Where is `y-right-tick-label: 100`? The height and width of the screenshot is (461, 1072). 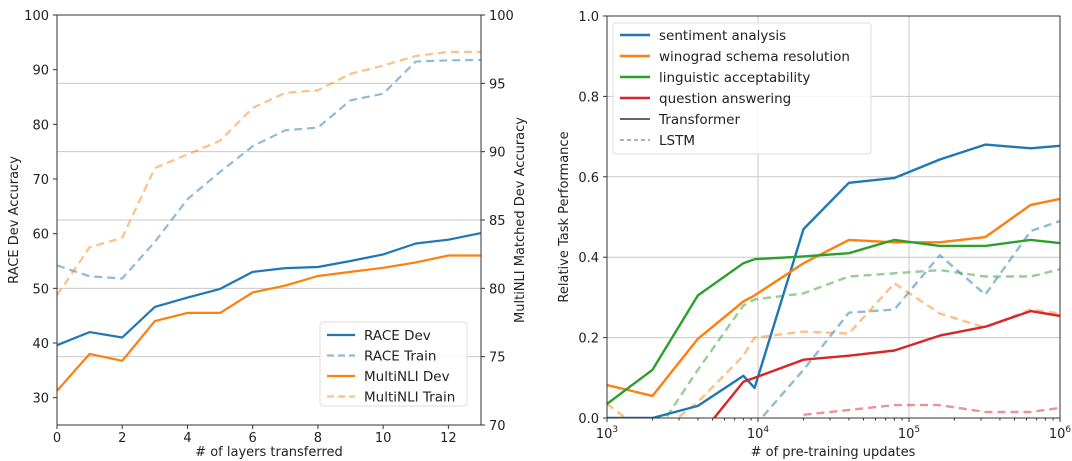 y-right-tick-label: 100 is located at coordinates (501, 16).